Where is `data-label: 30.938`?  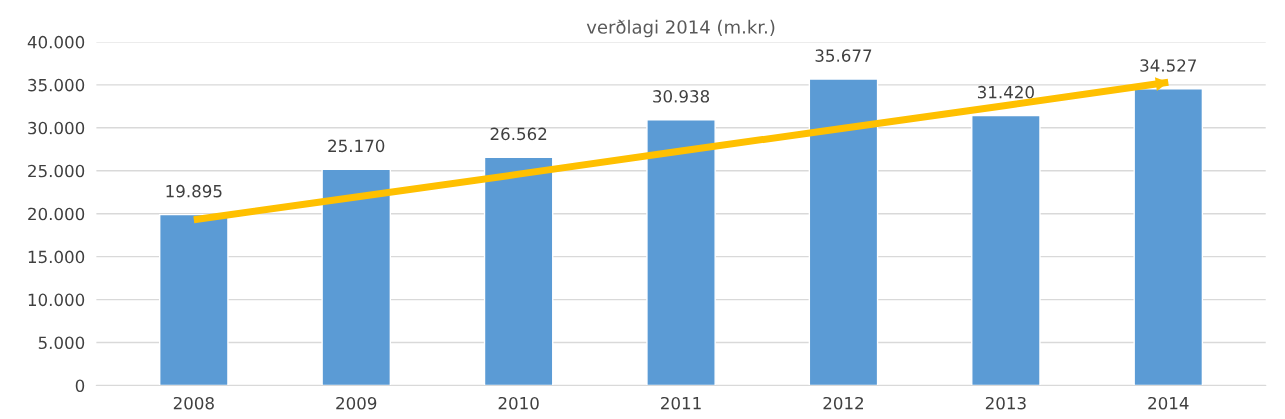
data-label: 30.938 is located at coordinates (681, 96).